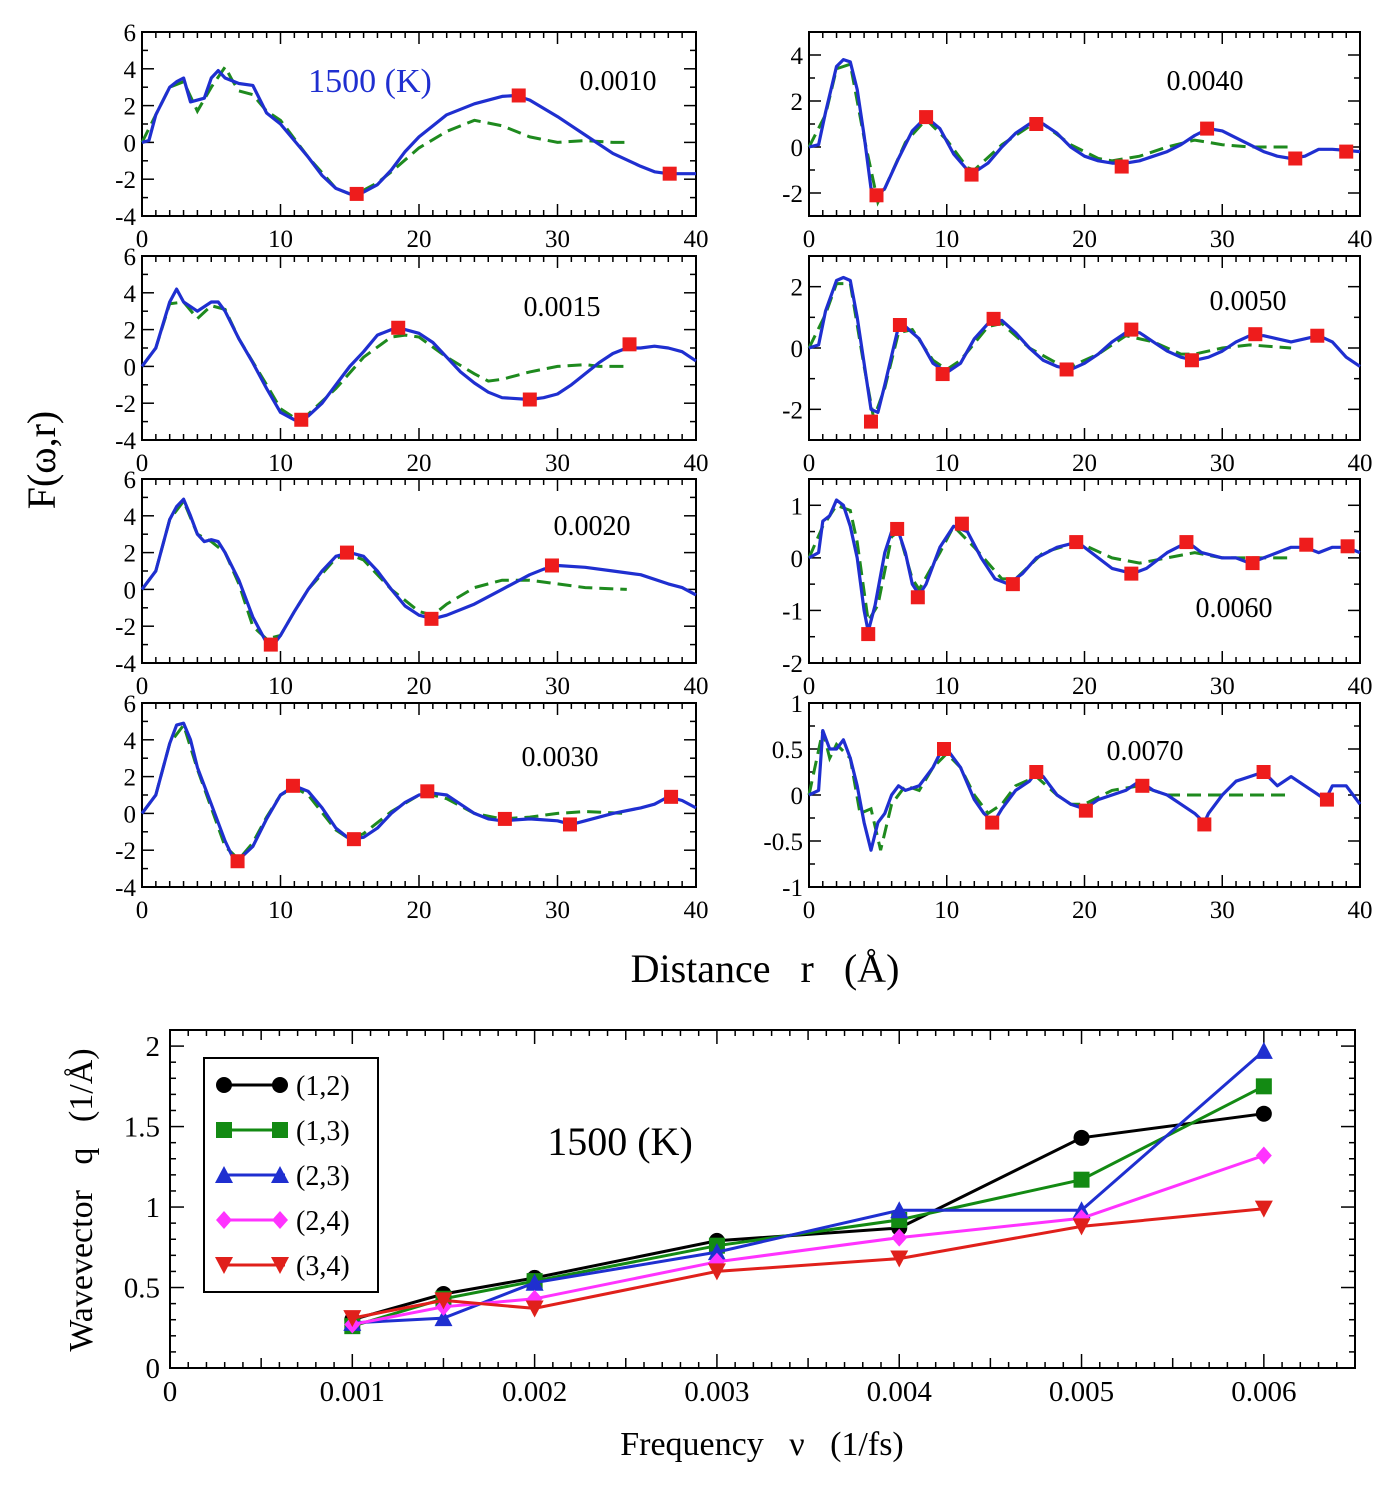 The height and width of the screenshot is (1488, 1392). I want to click on panel-left-1: -4 -2 0 2 4 6 0 10 20 30 40 0.0010 1500 (K), so click(411, 136).